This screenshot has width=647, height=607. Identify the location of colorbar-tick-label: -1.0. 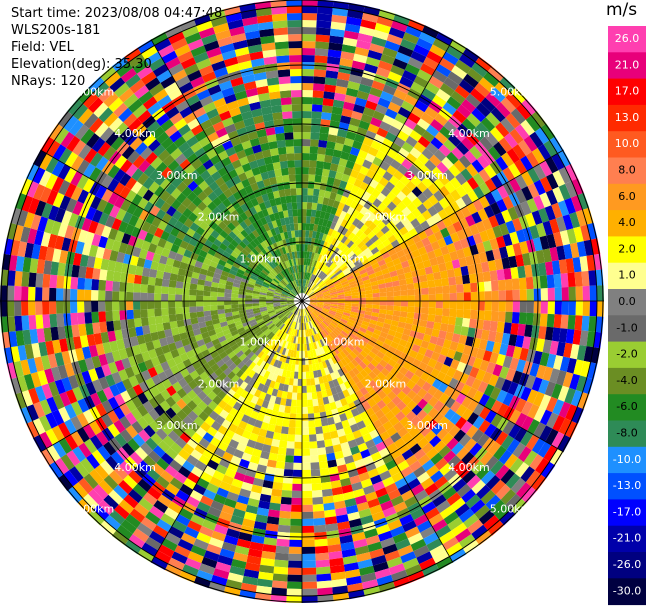
(626, 327).